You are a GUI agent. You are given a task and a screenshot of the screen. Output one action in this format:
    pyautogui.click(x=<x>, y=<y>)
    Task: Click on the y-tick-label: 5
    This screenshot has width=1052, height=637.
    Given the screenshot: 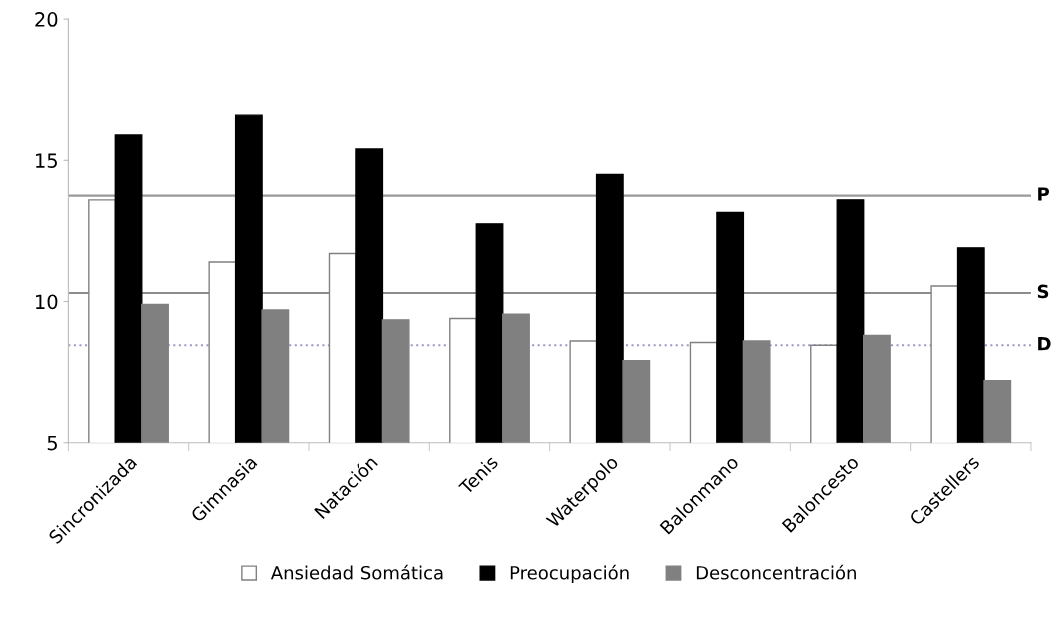 What is the action you would take?
    pyautogui.click(x=52, y=443)
    